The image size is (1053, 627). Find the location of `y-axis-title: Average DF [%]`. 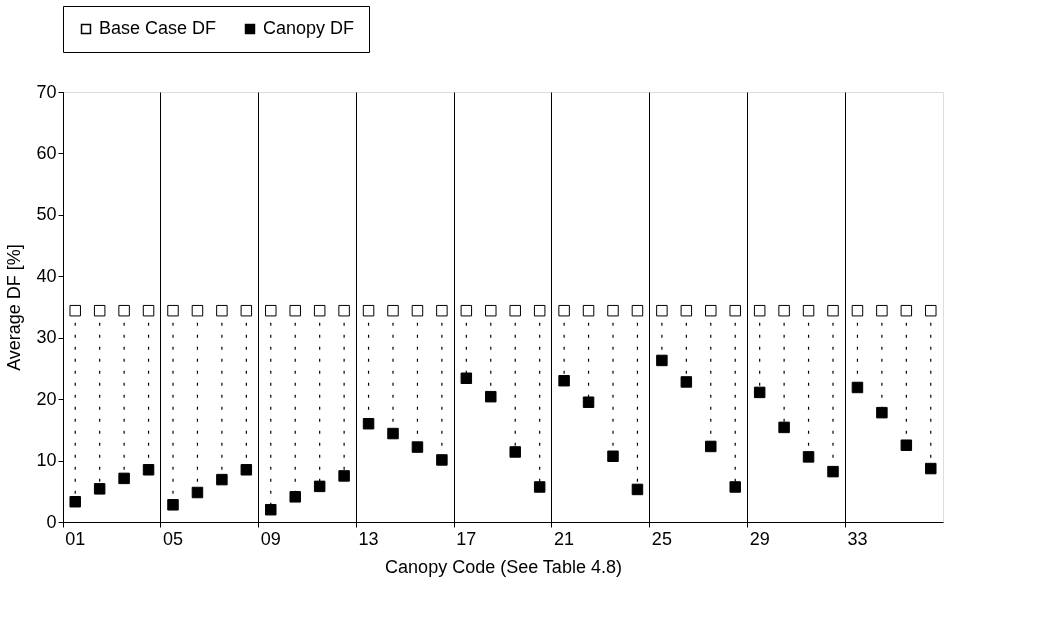

y-axis-title: Average DF [%] is located at coordinates (14, 307).